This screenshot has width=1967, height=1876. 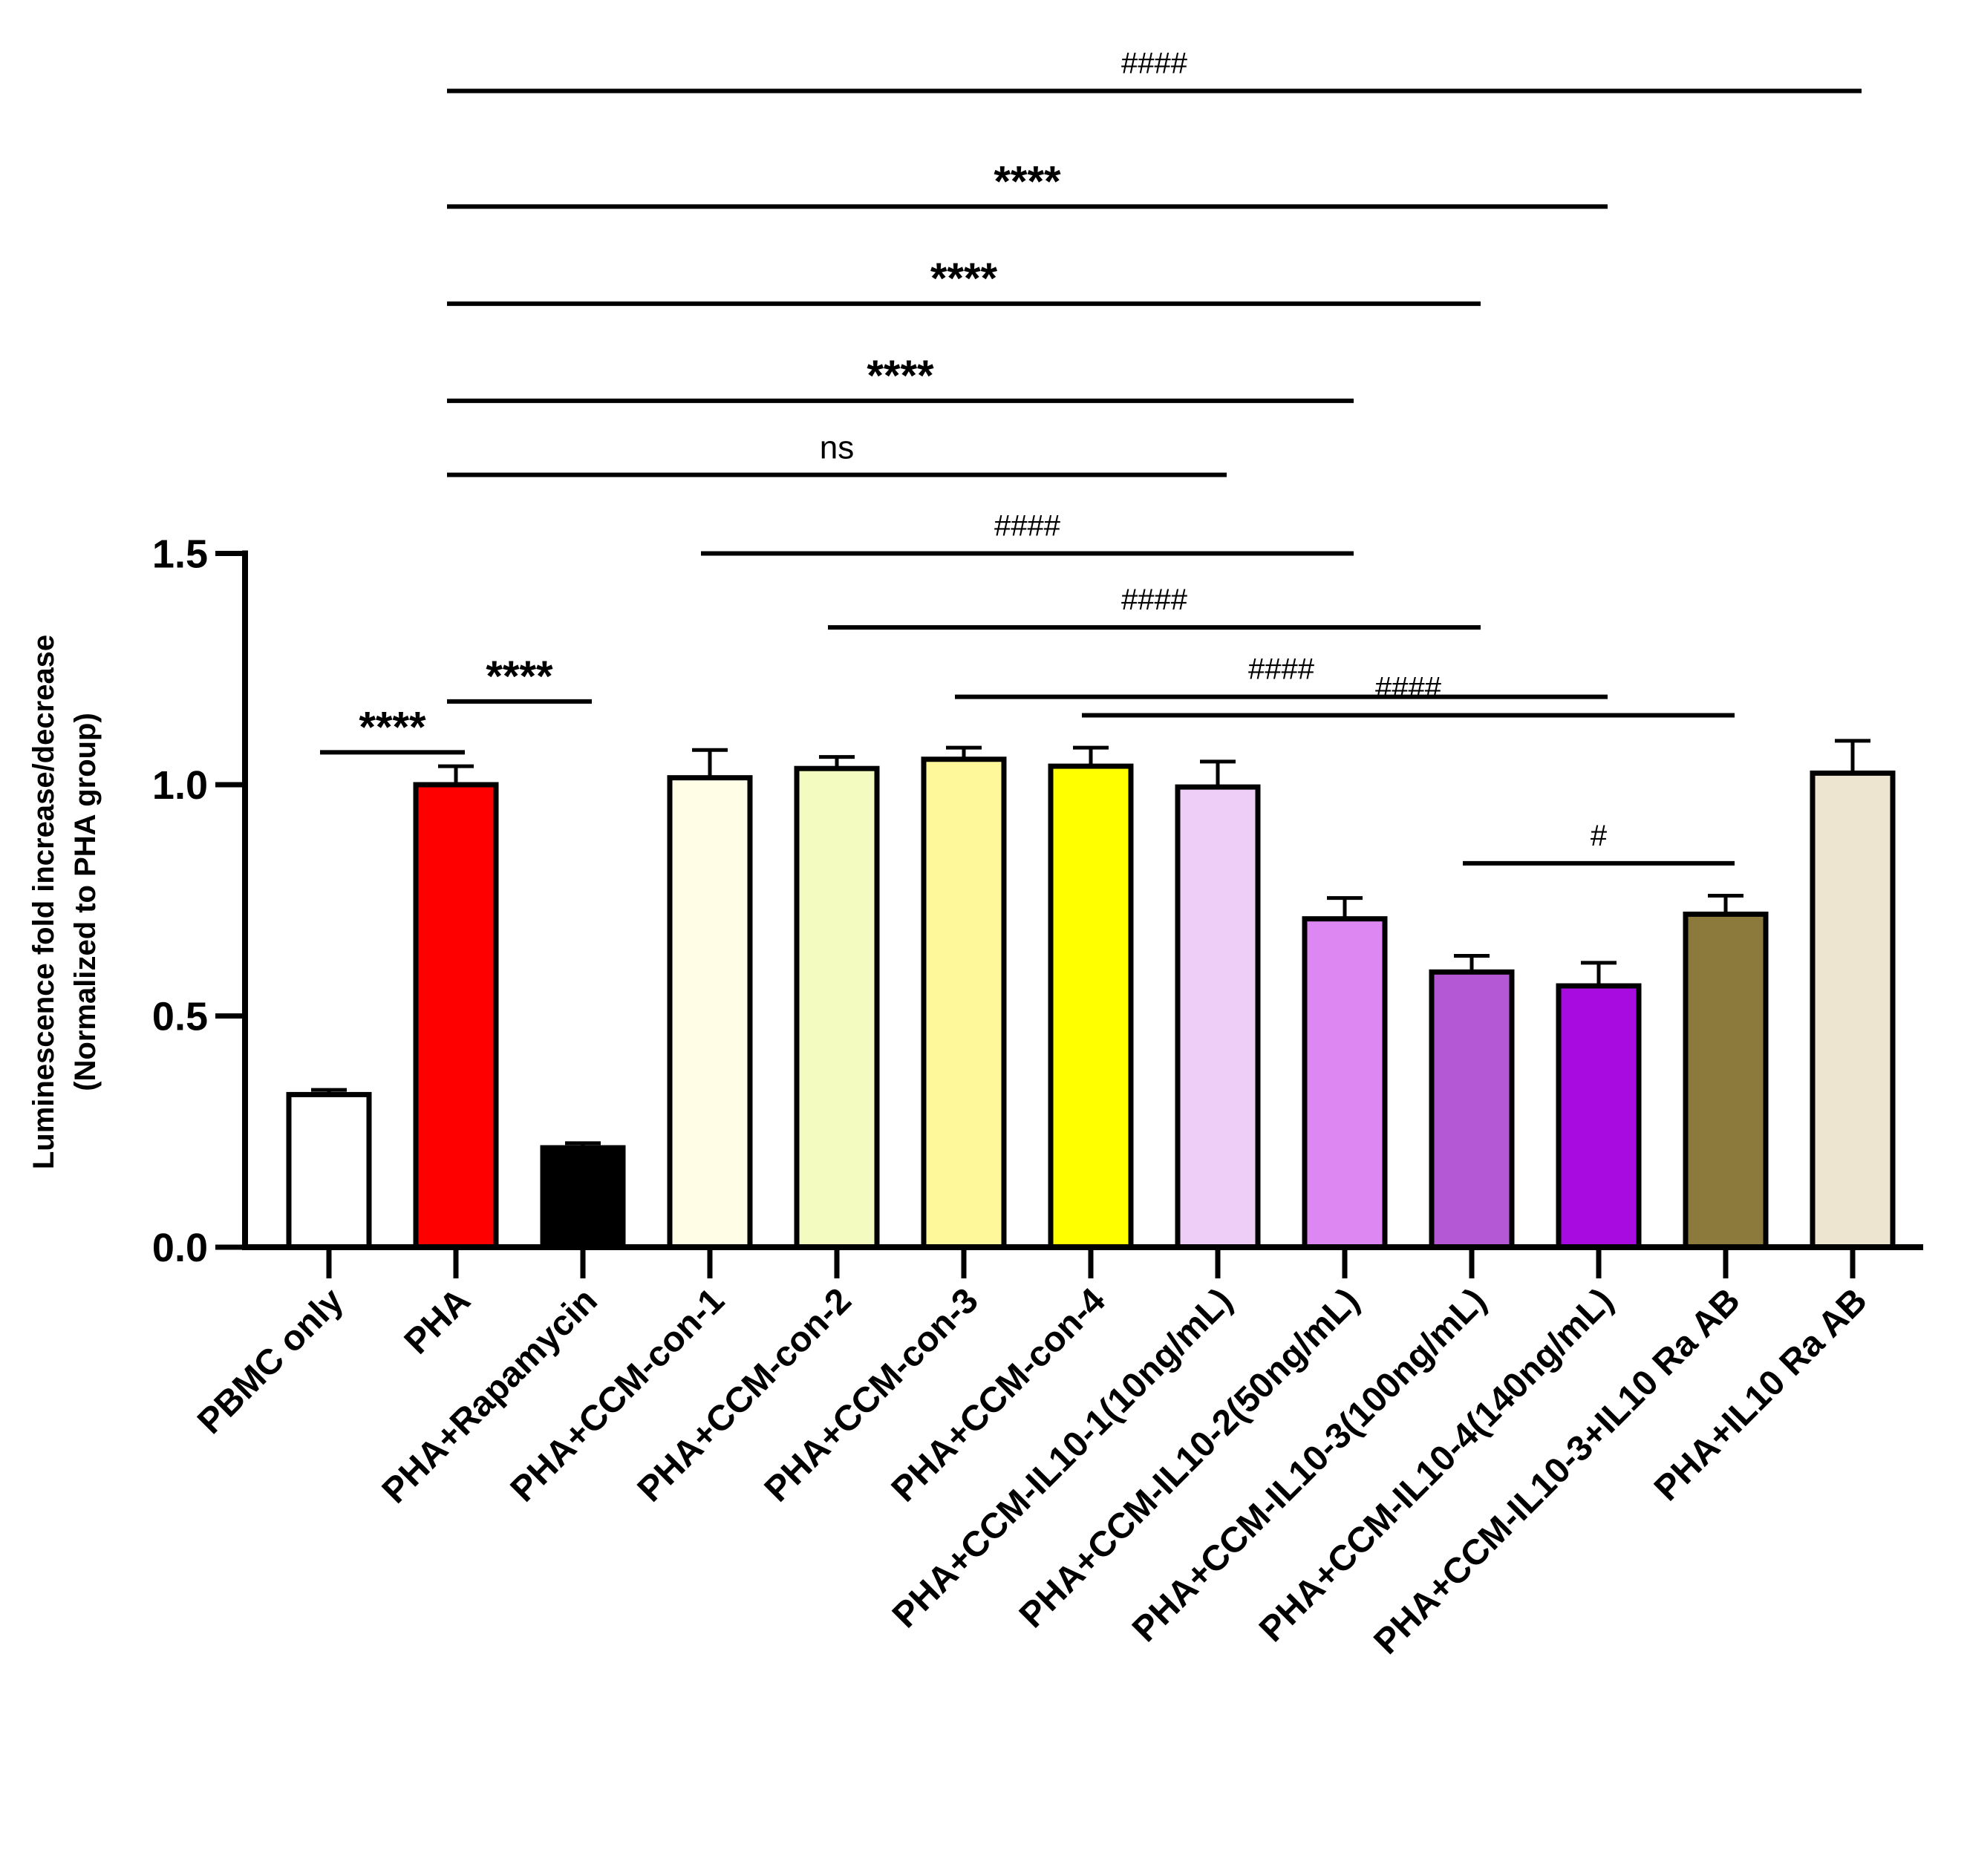 What do you see at coordinates (1027, 181) in the screenshot?
I see `significance-label-3: ****` at bounding box center [1027, 181].